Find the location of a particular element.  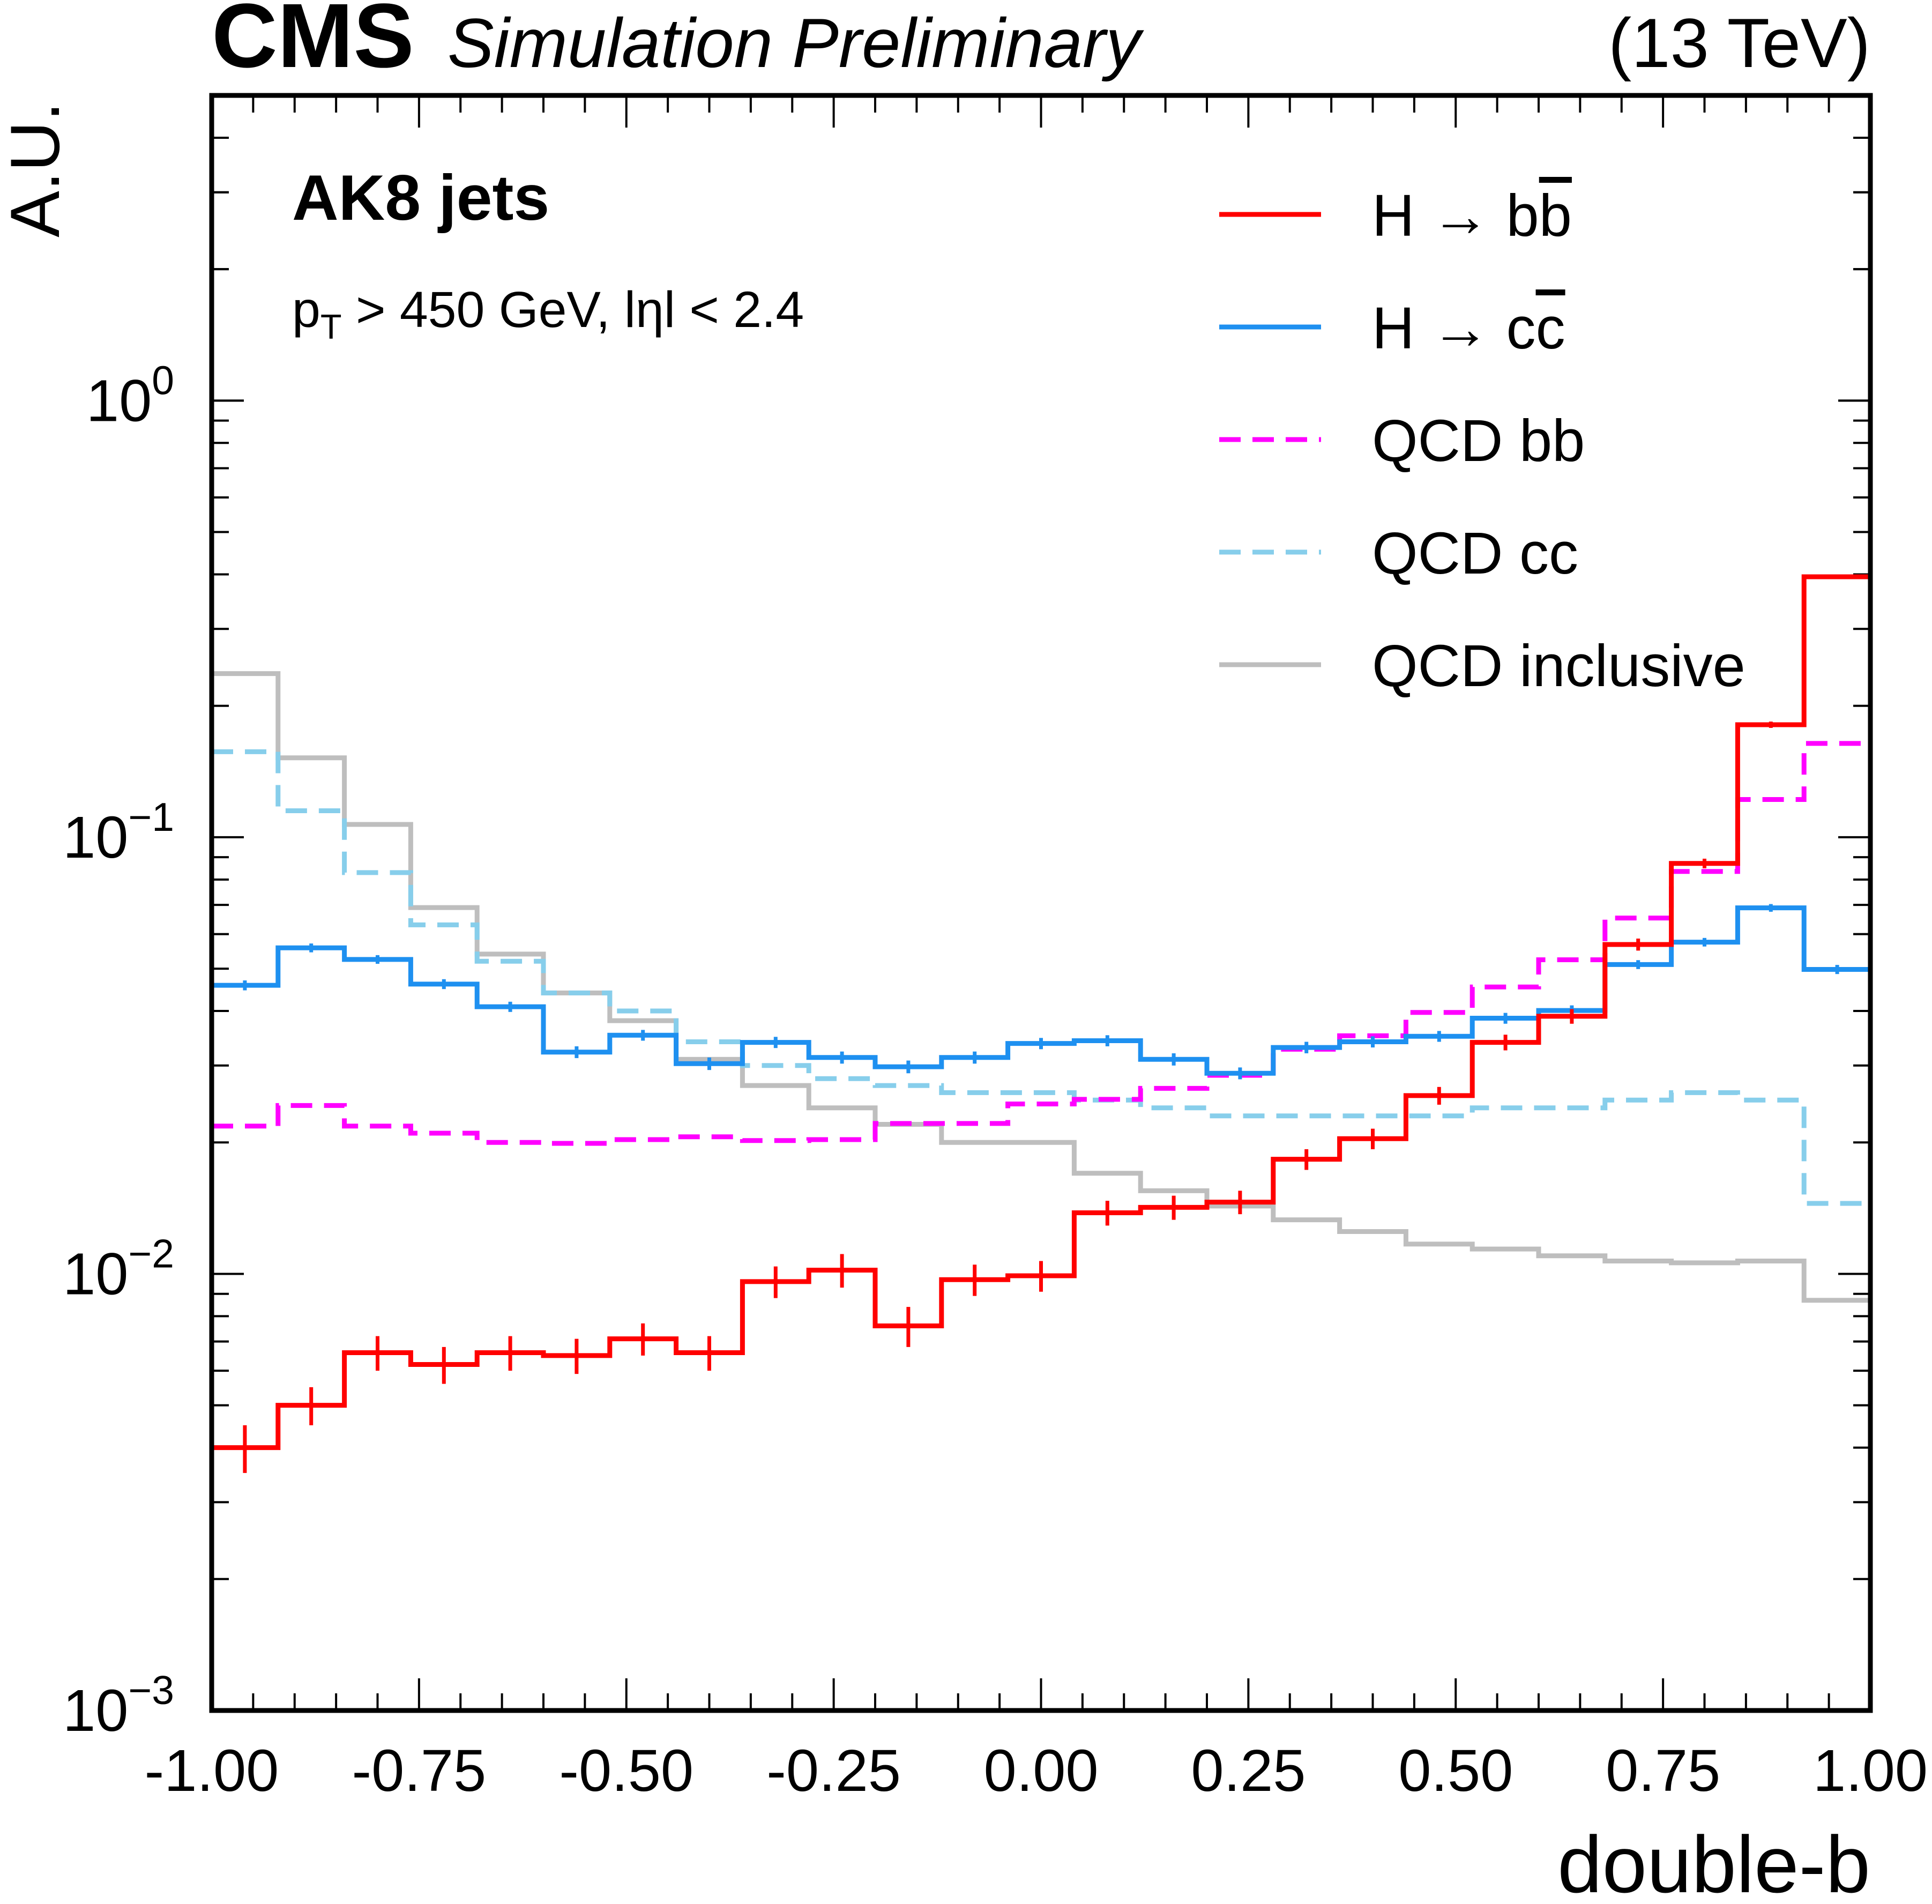

x-tick-label: 1.00 is located at coordinates (1870, 1771).